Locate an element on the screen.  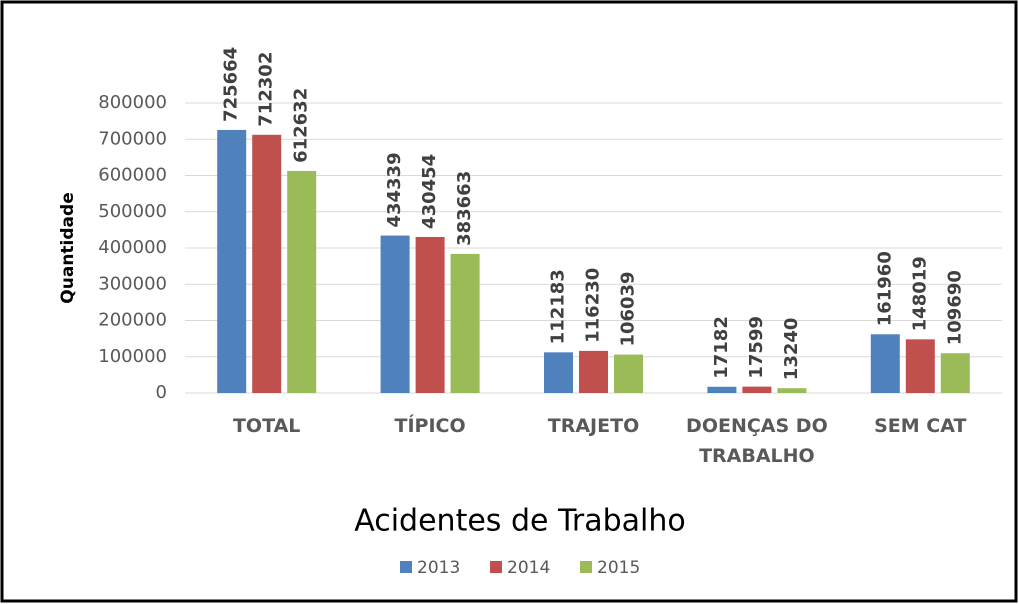
y-tick-label: 800000 is located at coordinates (132, 102).